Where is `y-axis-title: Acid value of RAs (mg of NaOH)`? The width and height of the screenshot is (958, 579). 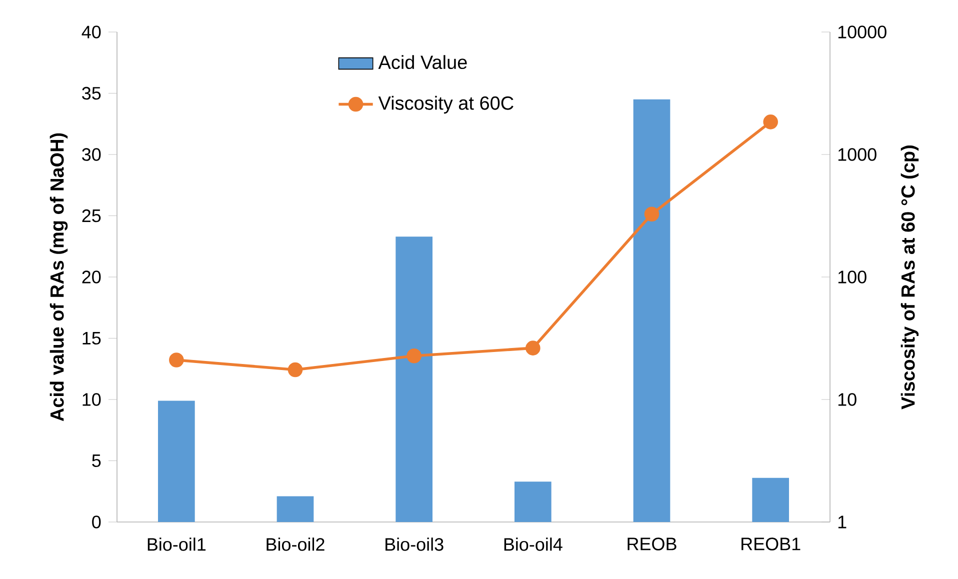
y-axis-title: Acid value of RAs (mg of NaOH) is located at coordinates (59, 277).